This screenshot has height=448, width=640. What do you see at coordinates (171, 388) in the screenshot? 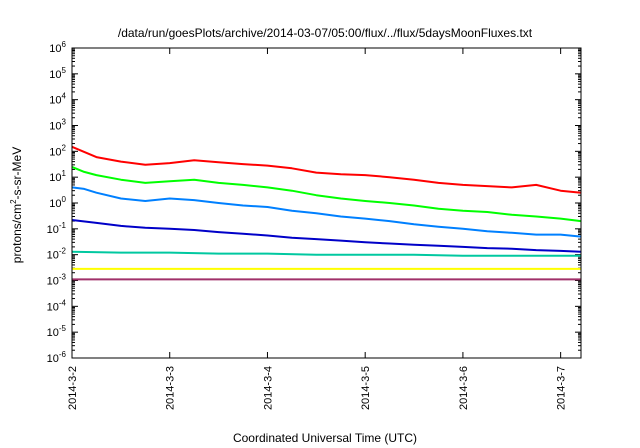
I see `x-tick-label: 2014-3-3` at bounding box center [171, 388].